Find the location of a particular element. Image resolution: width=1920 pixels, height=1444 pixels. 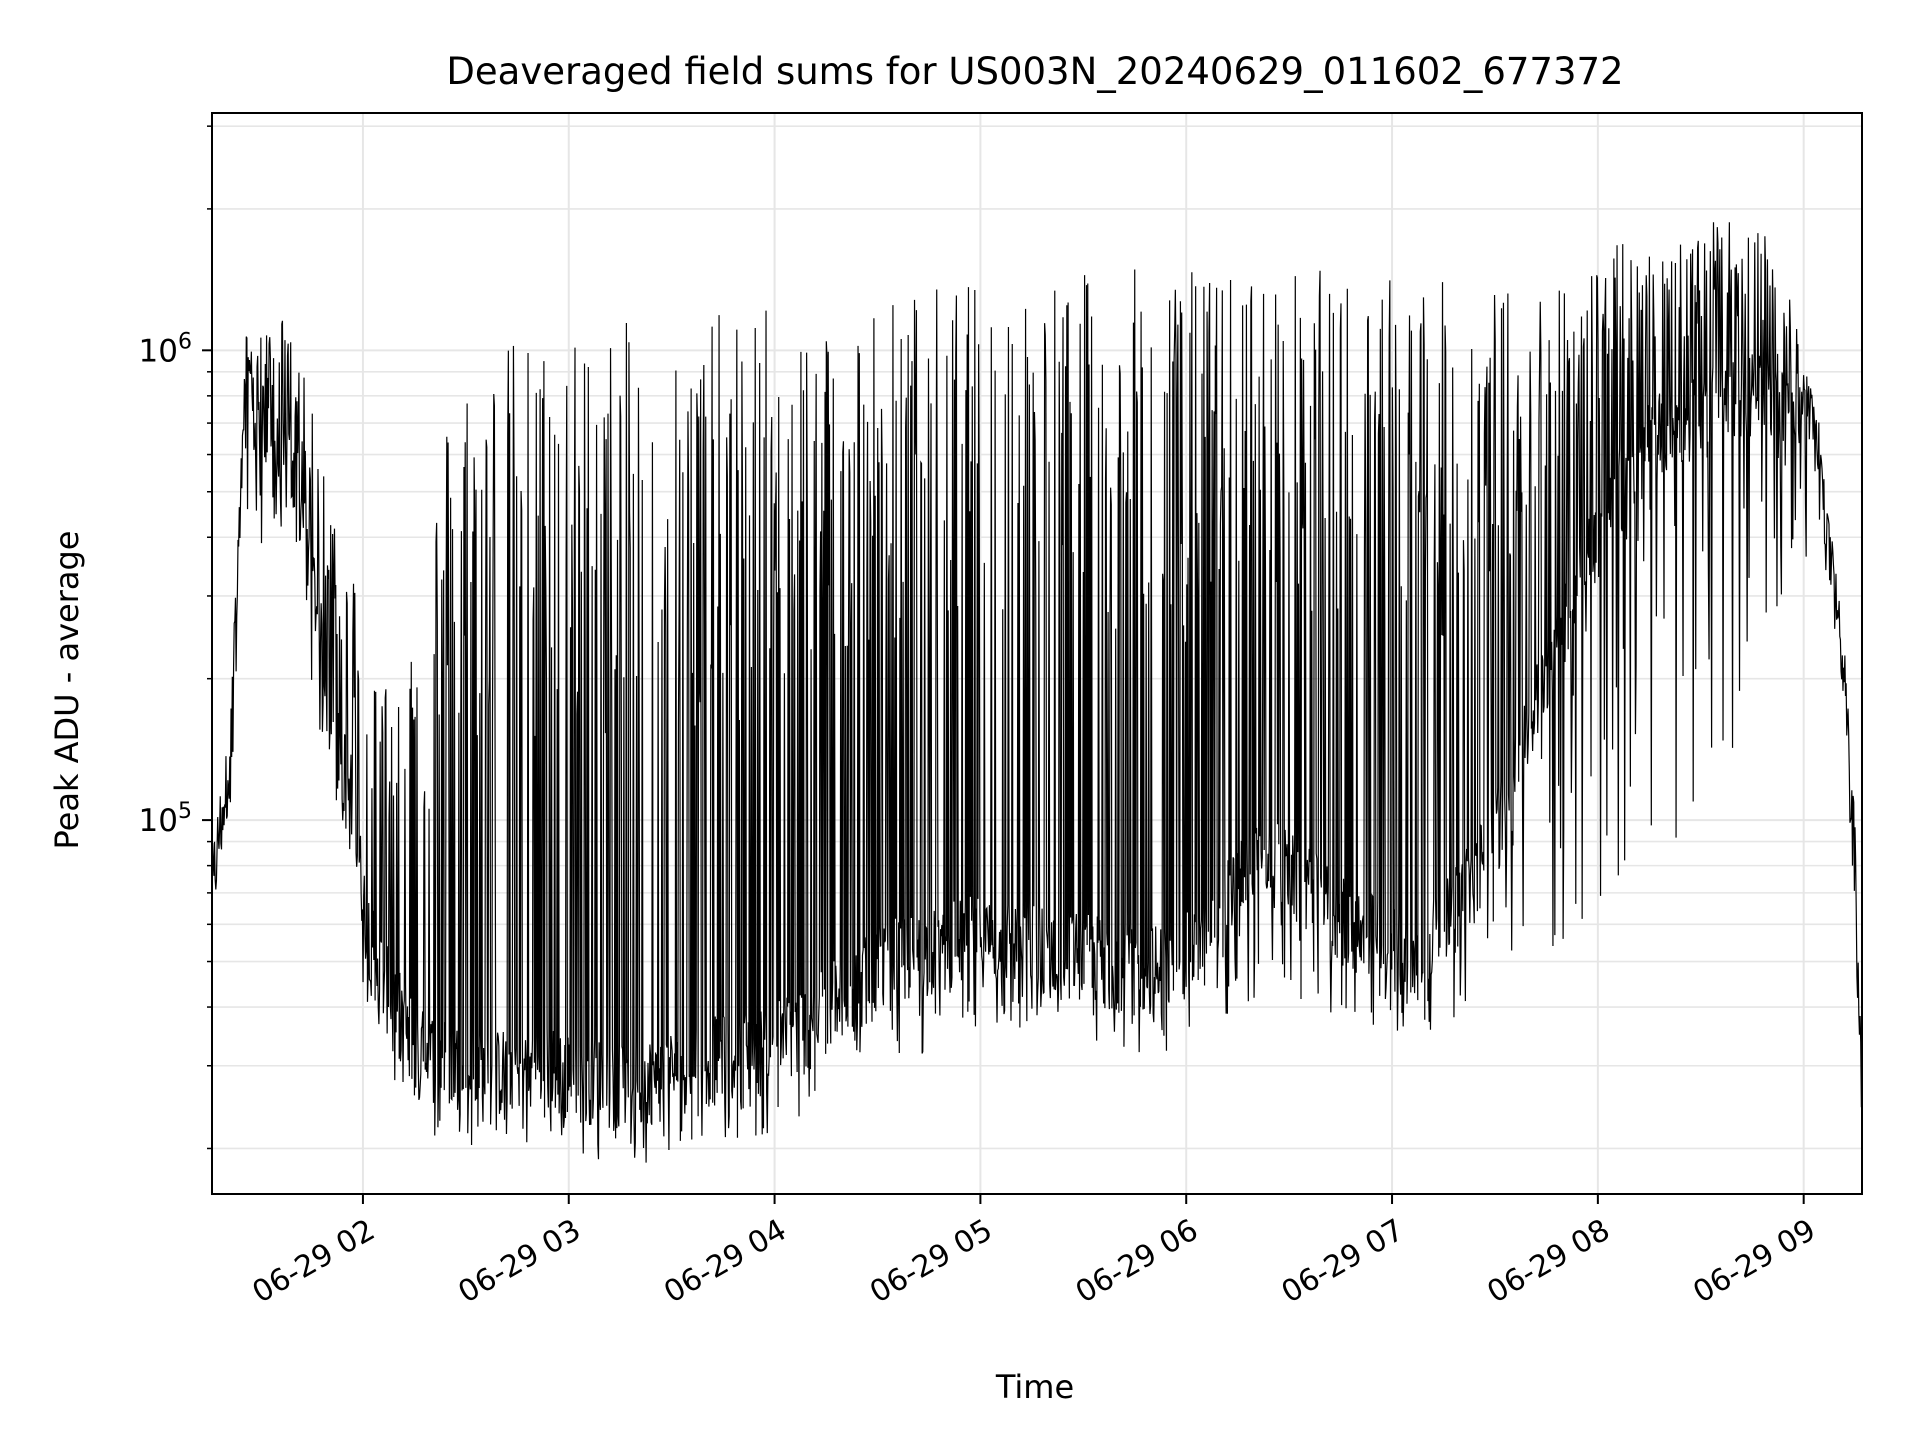

y-axis-ticks: 105 106 is located at coordinates (175, 637).